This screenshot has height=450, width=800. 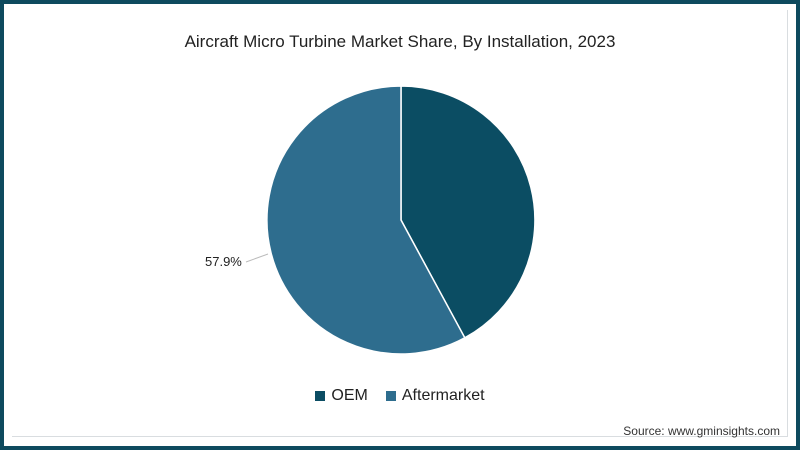 I want to click on data-label-aftermarket: 57.9%, so click(x=223, y=261).